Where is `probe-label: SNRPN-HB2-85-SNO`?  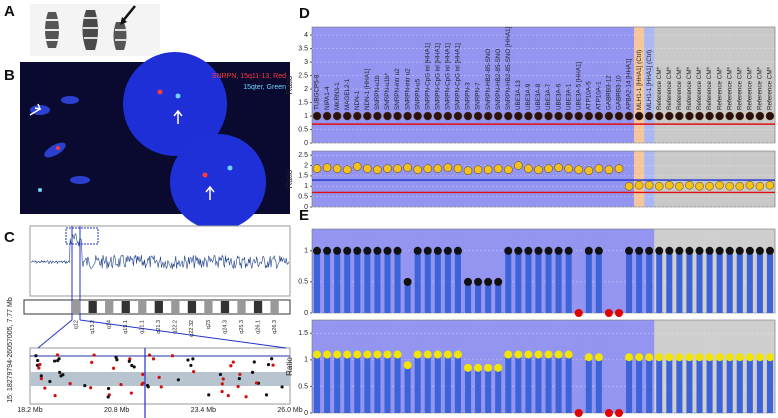
probe-label: SNRPN-HB2-85-SNO is located at coordinates (488, 79).